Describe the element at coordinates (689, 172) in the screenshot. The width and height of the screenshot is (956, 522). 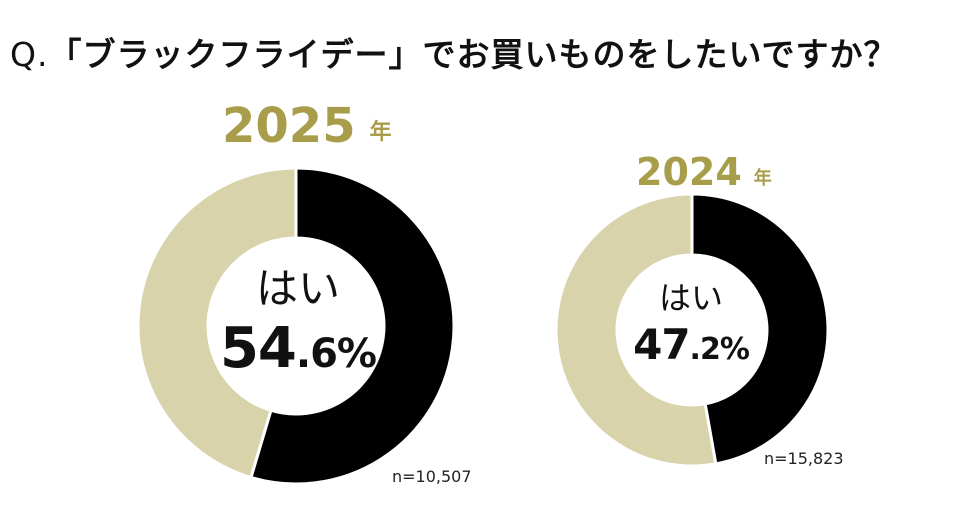
I see `year-number: 2024` at that location.